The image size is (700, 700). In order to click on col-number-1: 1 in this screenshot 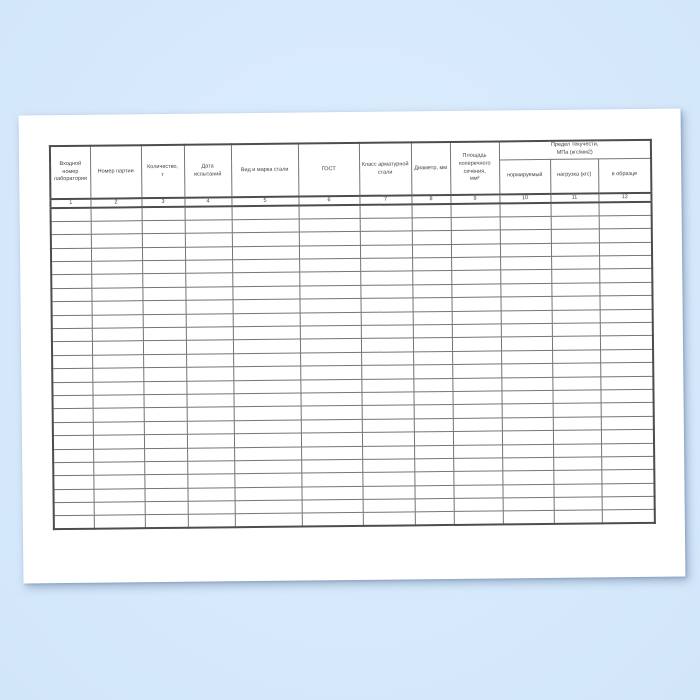, I will do `click(70, 203)`.